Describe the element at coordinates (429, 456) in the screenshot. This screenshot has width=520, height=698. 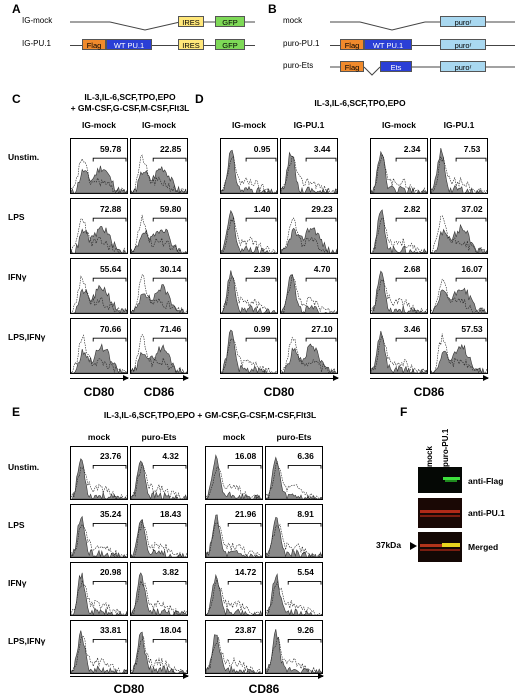
I see `lane-label: mock` at that location.